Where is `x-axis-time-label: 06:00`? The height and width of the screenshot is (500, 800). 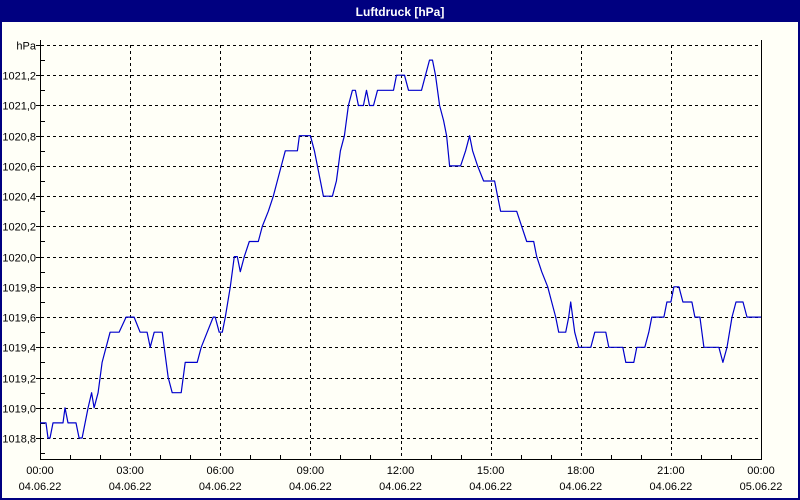
x-axis-time-label: 06:00 is located at coordinates (220, 471).